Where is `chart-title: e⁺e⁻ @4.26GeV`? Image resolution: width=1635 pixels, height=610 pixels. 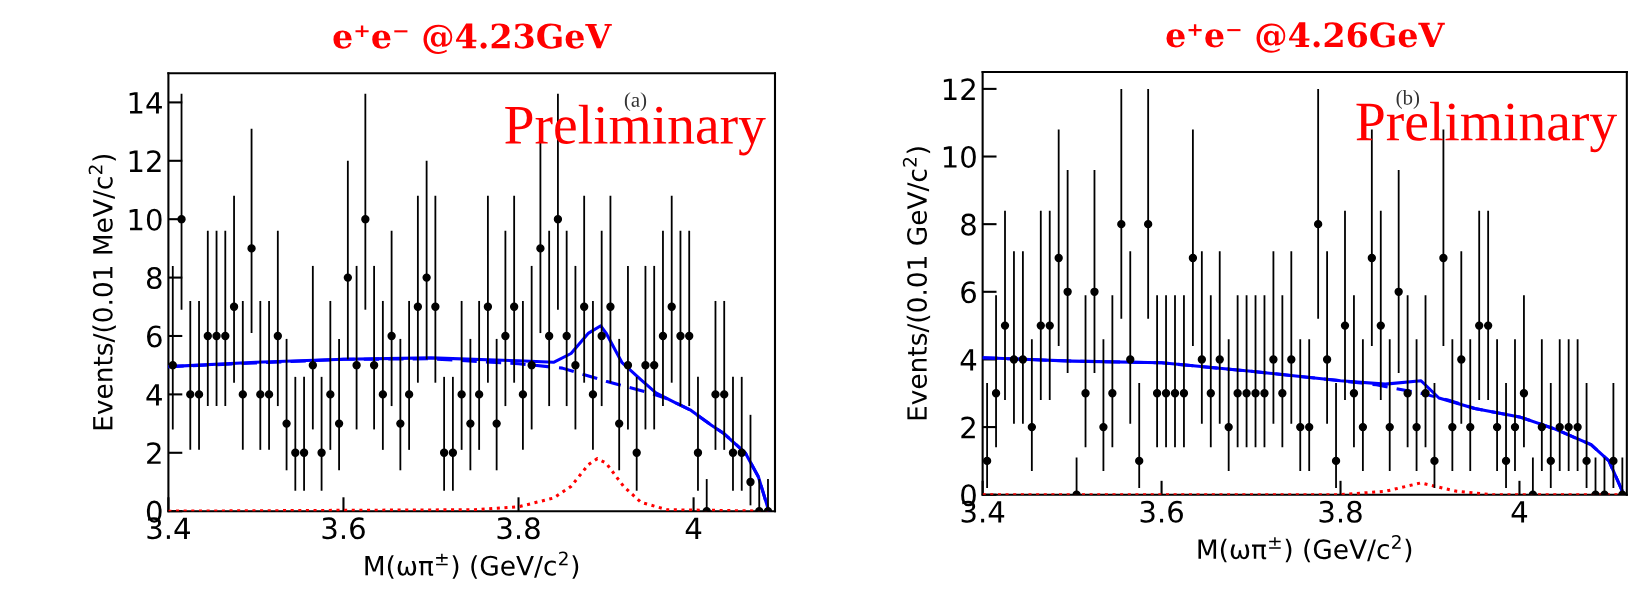 chart-title: e⁺e⁻ @4.26GeV is located at coordinates (1305, 37).